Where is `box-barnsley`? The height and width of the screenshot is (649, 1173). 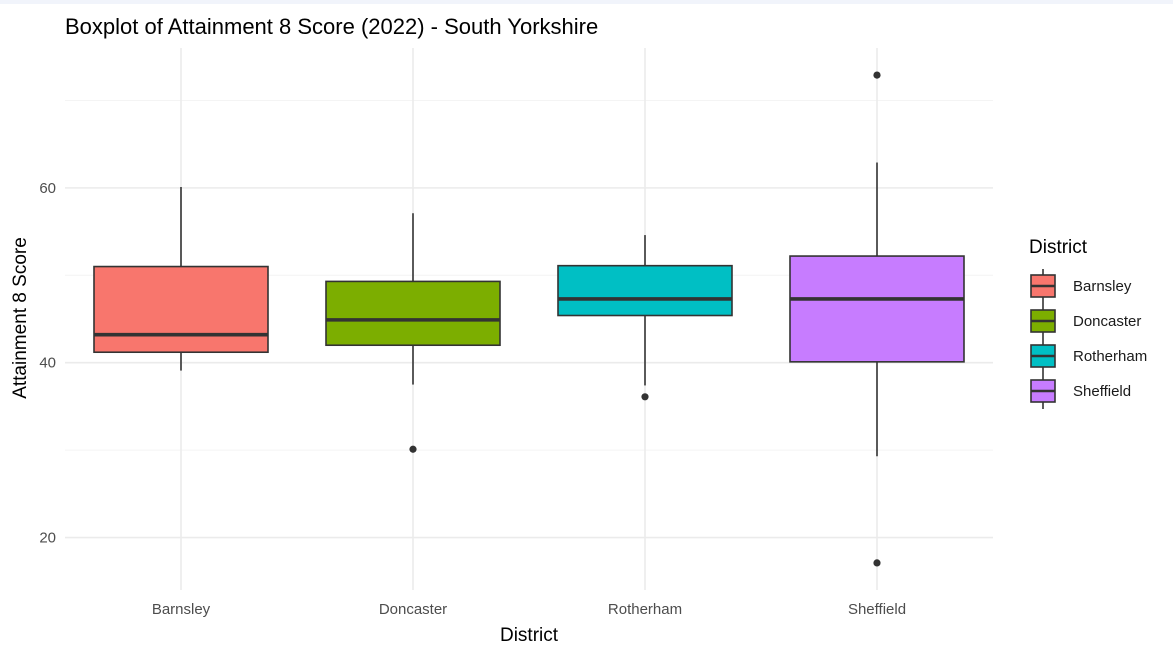 box-barnsley is located at coordinates (181, 278).